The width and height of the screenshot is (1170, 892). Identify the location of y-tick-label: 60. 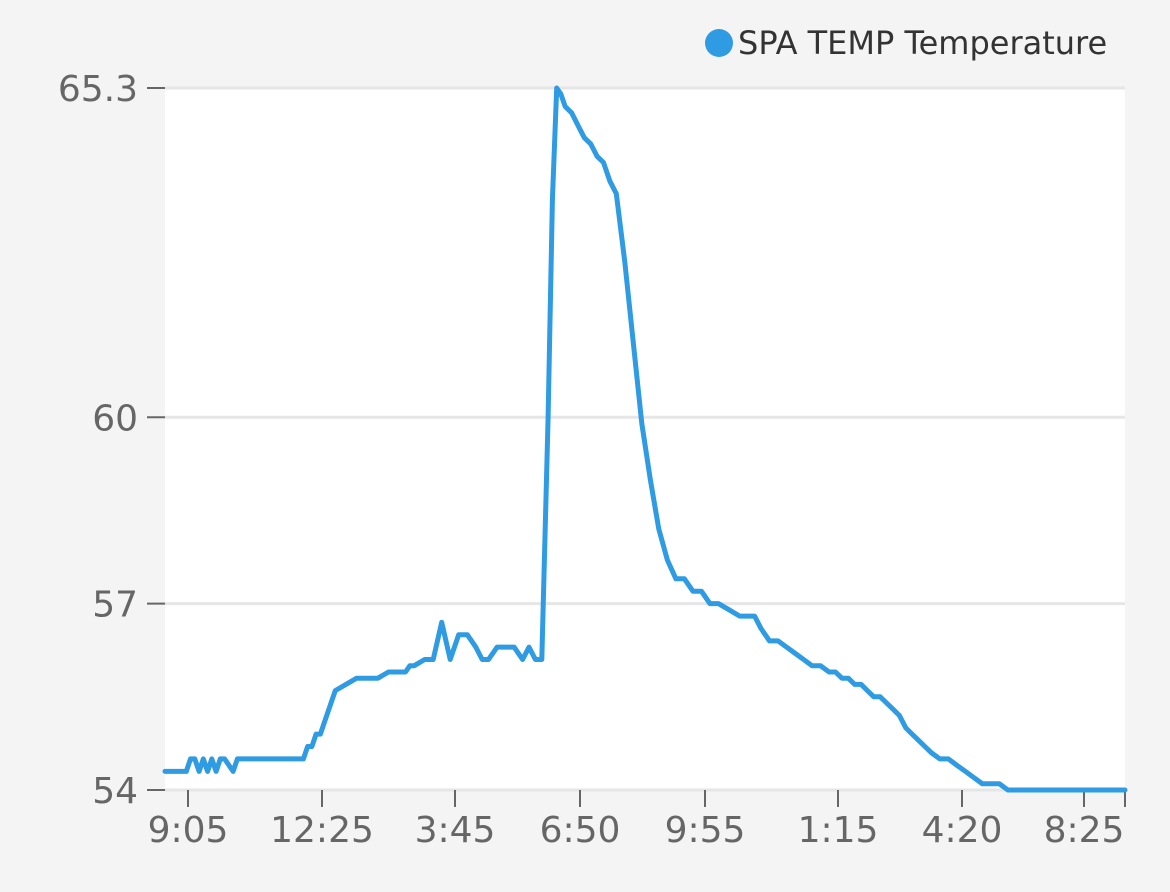
(115, 418).